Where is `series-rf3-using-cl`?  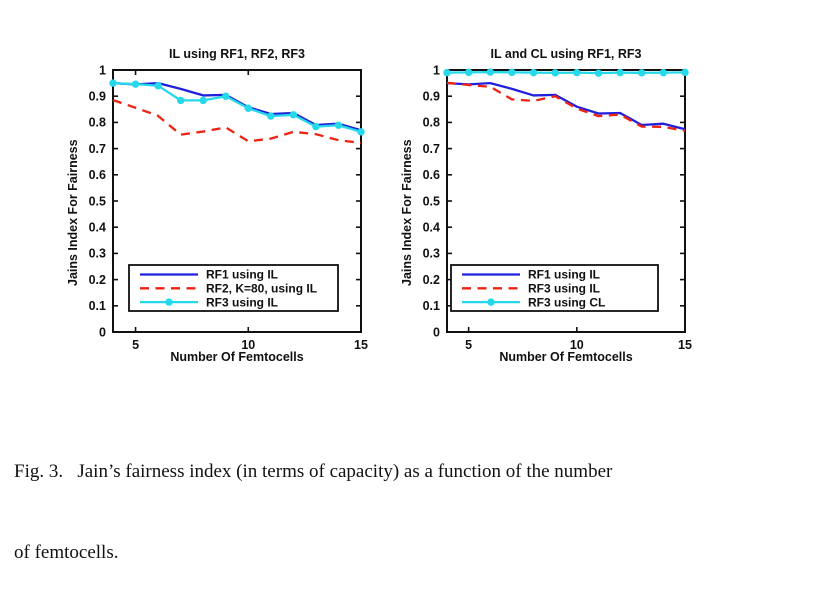 series-rf3-using-cl is located at coordinates (566, 72).